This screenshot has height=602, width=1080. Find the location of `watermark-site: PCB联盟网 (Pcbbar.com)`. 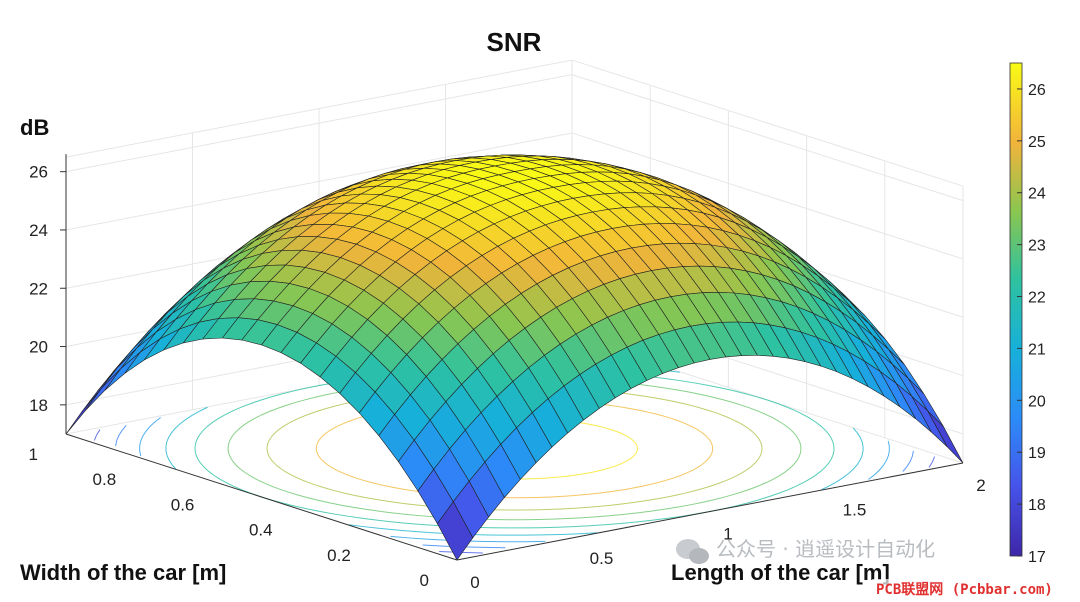

watermark-site: PCB联盟网 (Pcbbar.com) is located at coordinates (964, 590).